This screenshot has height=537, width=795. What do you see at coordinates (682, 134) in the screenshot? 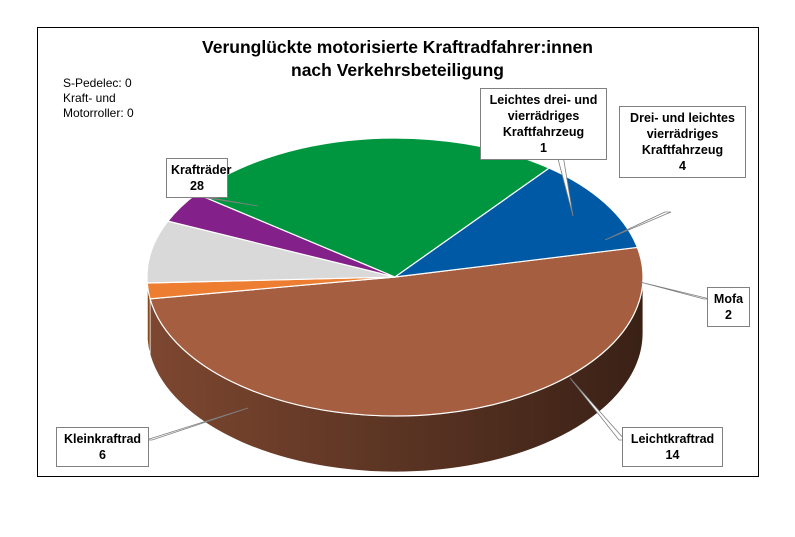
I see `slice-label-name-2-1: vierrädriges` at bounding box center [682, 134].